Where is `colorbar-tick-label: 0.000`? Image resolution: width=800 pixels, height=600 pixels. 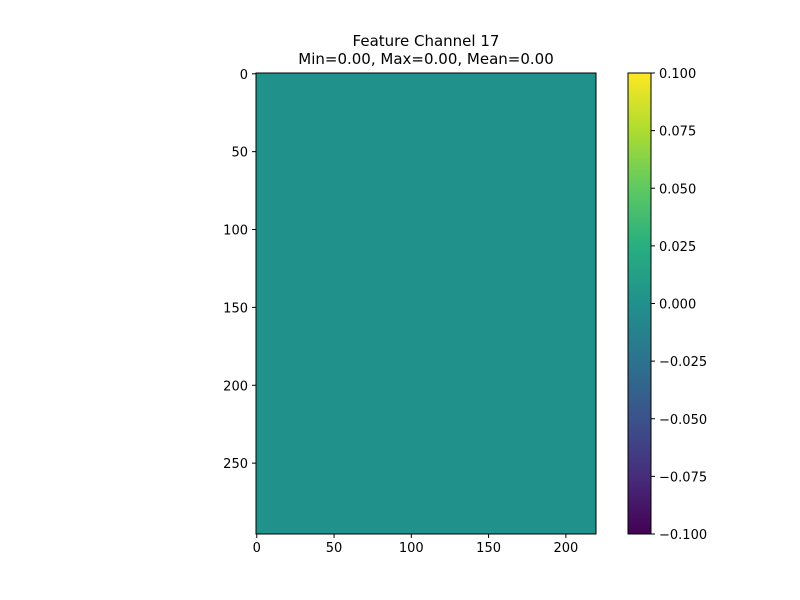 colorbar-tick-label: 0.000 is located at coordinates (677, 305).